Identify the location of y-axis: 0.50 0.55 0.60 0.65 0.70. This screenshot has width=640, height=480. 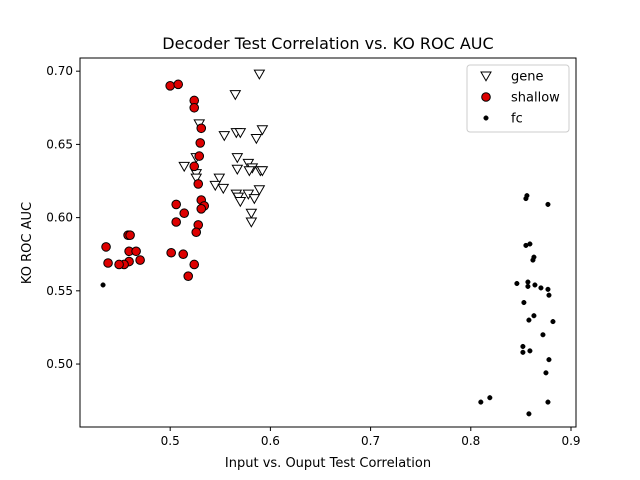
(63, 217).